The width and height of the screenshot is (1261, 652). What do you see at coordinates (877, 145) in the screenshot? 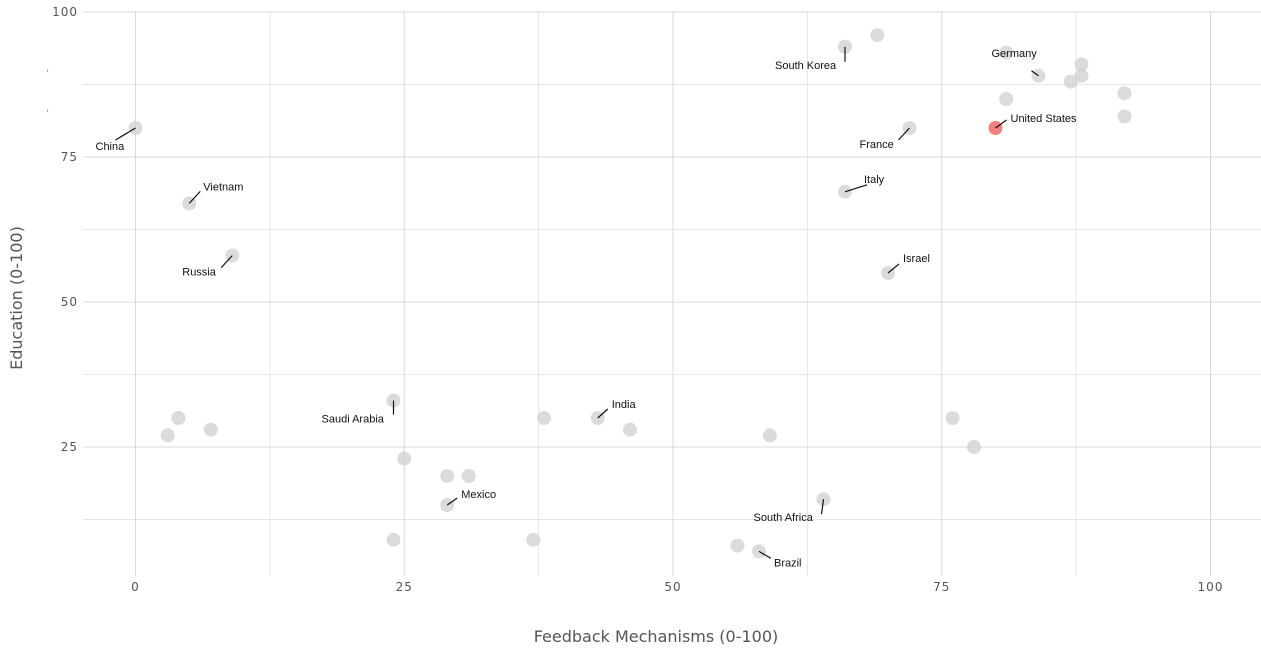
I see `point-label: France` at bounding box center [877, 145].